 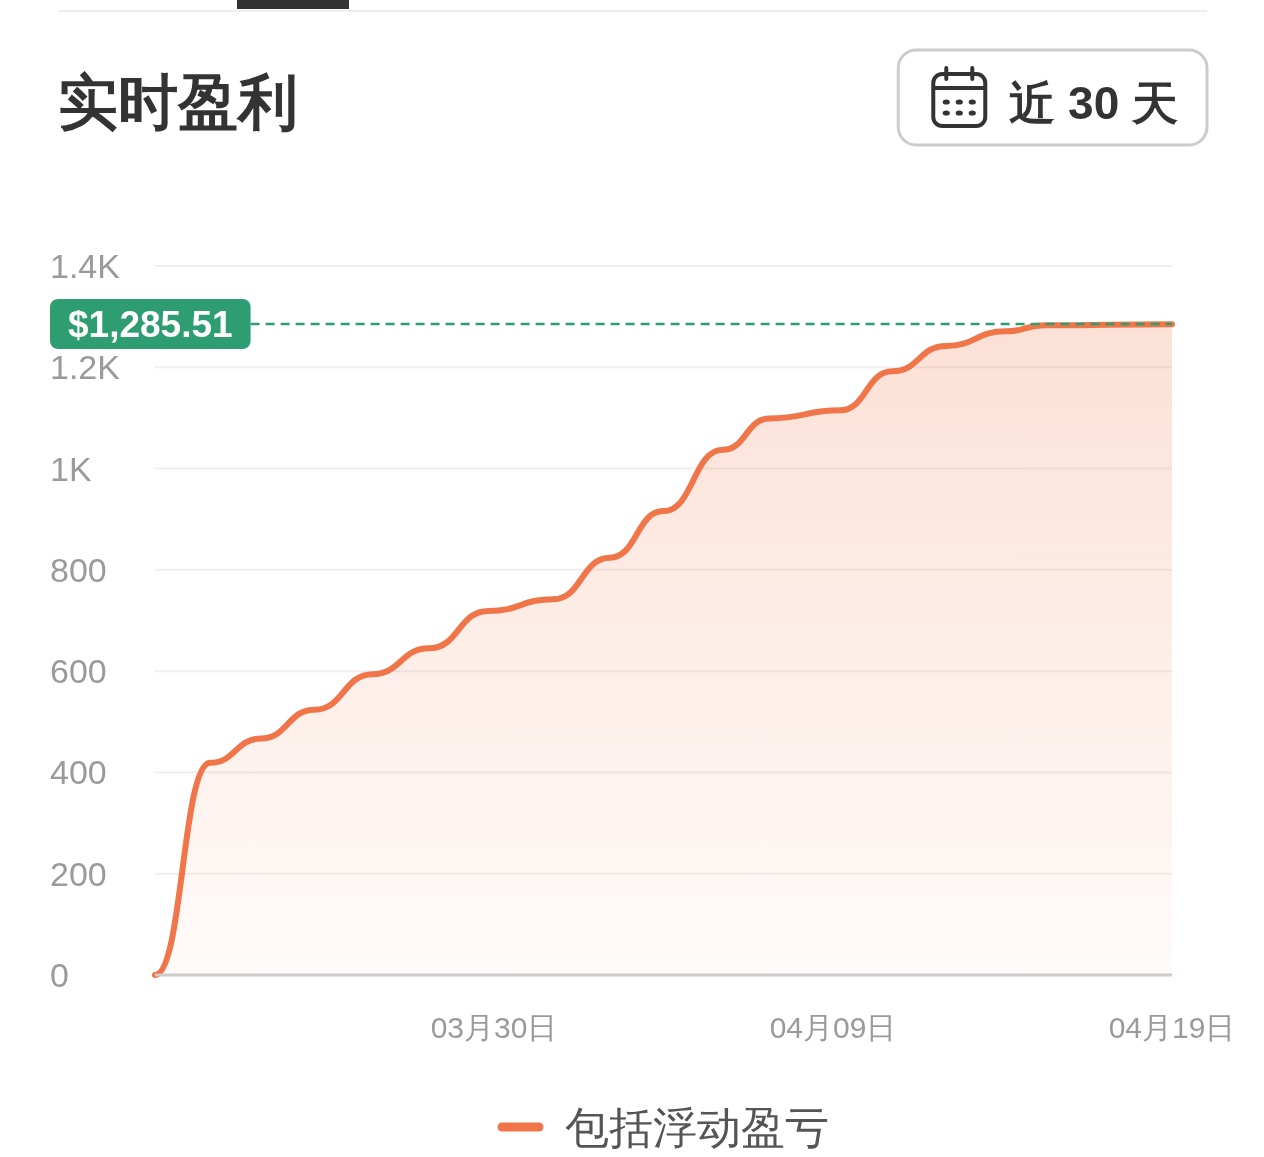 I want to click on x-tick-label: 04月19日, so click(x=1172, y=1027).